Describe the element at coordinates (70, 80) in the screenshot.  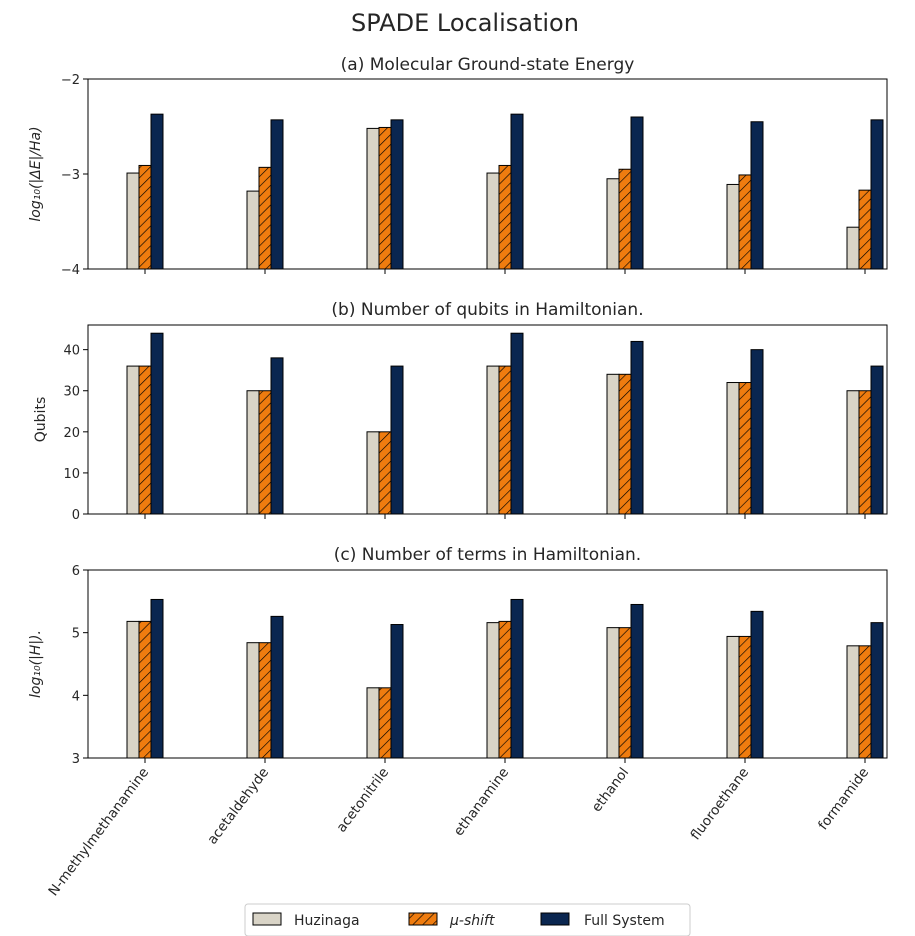
I see `y-tick-label: −2` at that location.